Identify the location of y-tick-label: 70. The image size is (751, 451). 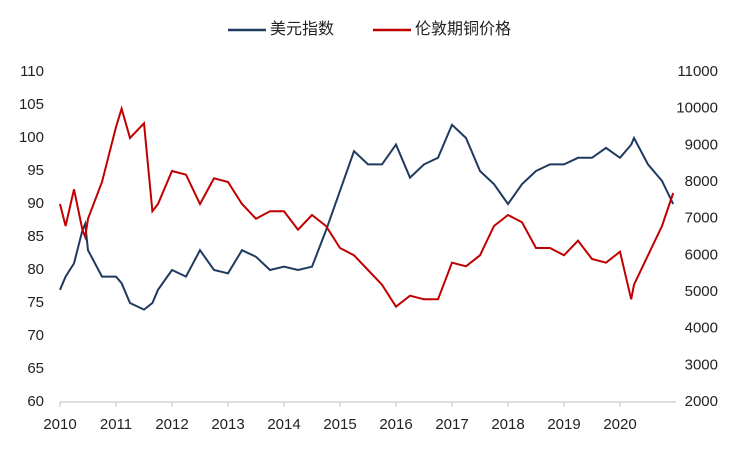
(35, 335).